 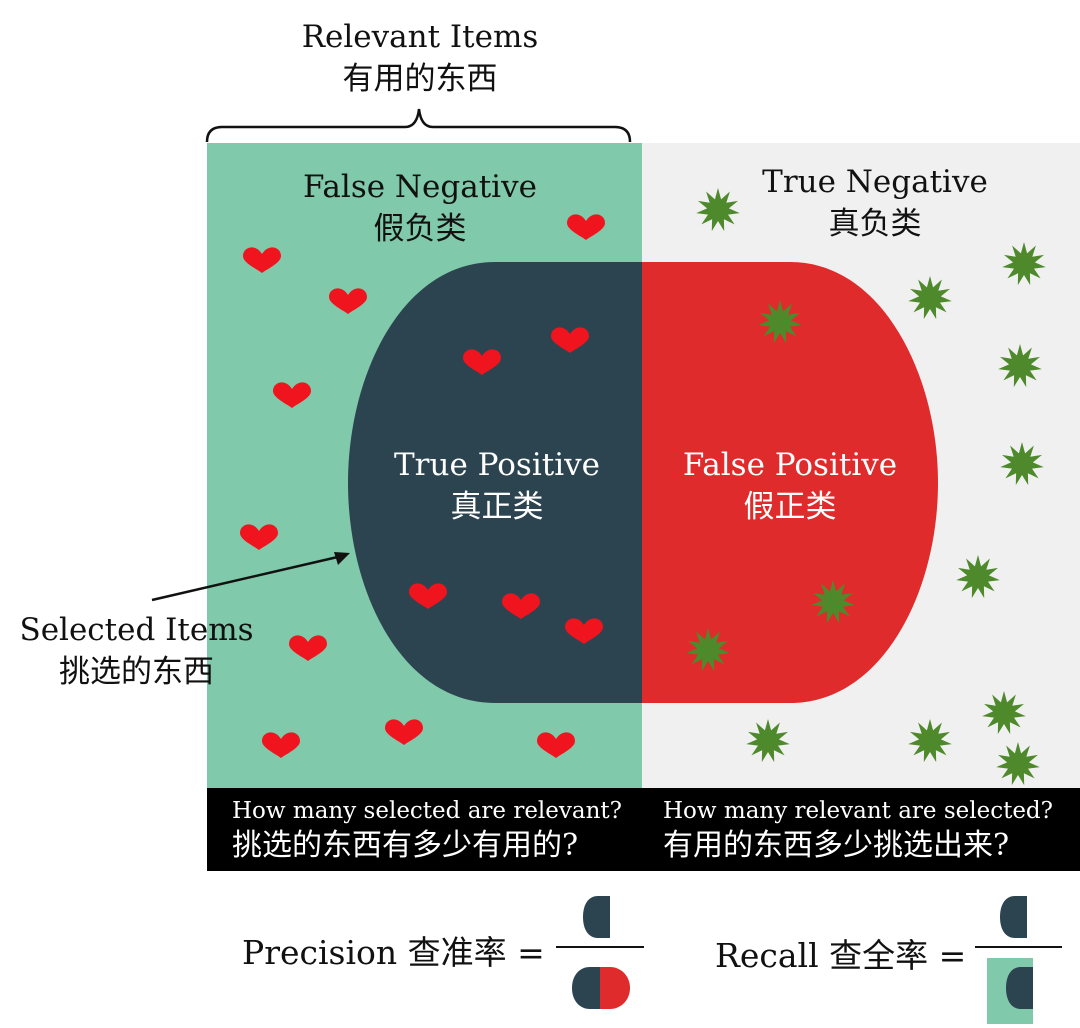 I want to click on false-positive-cn: 假正类, so click(x=790, y=507).